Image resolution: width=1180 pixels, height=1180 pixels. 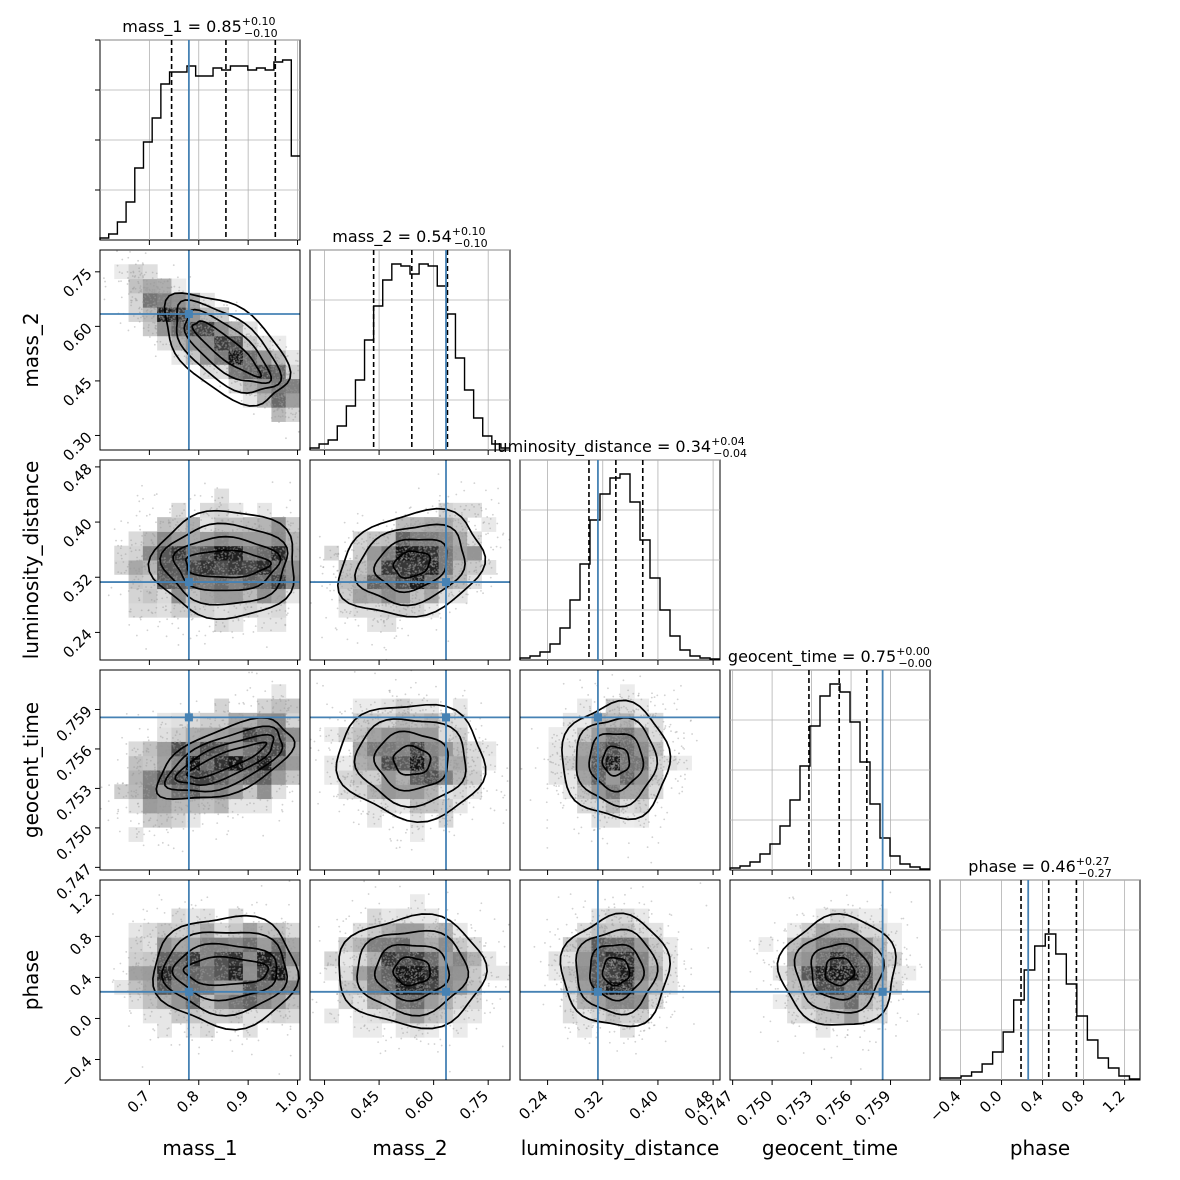 I want to click on contour-line, so click(x=411, y=562).